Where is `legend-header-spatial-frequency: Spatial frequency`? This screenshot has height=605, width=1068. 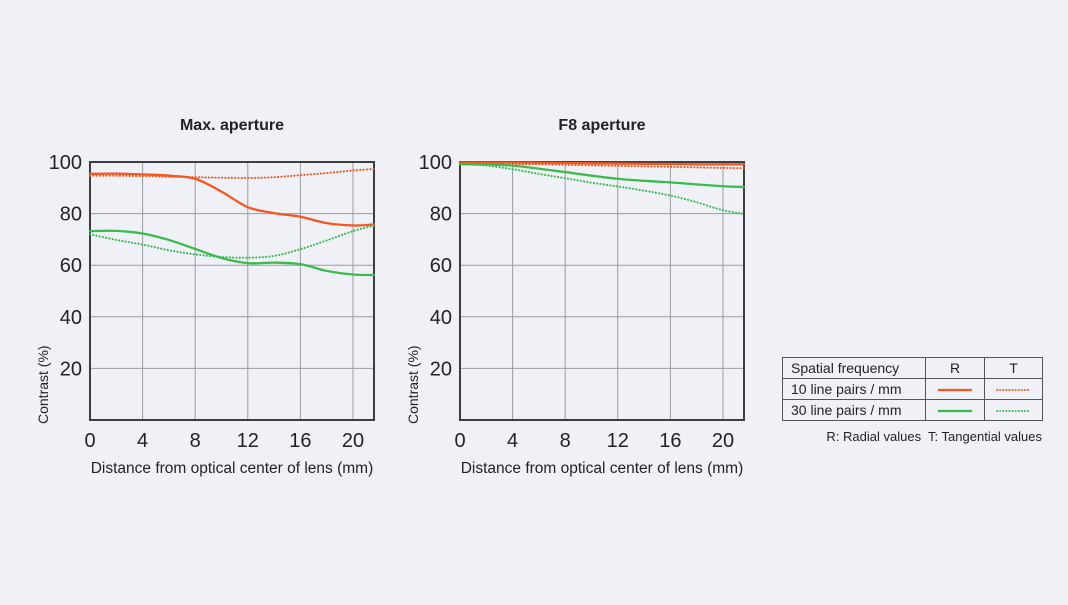
legend-header-spatial-frequency: Spatial frequency is located at coordinates (854, 368).